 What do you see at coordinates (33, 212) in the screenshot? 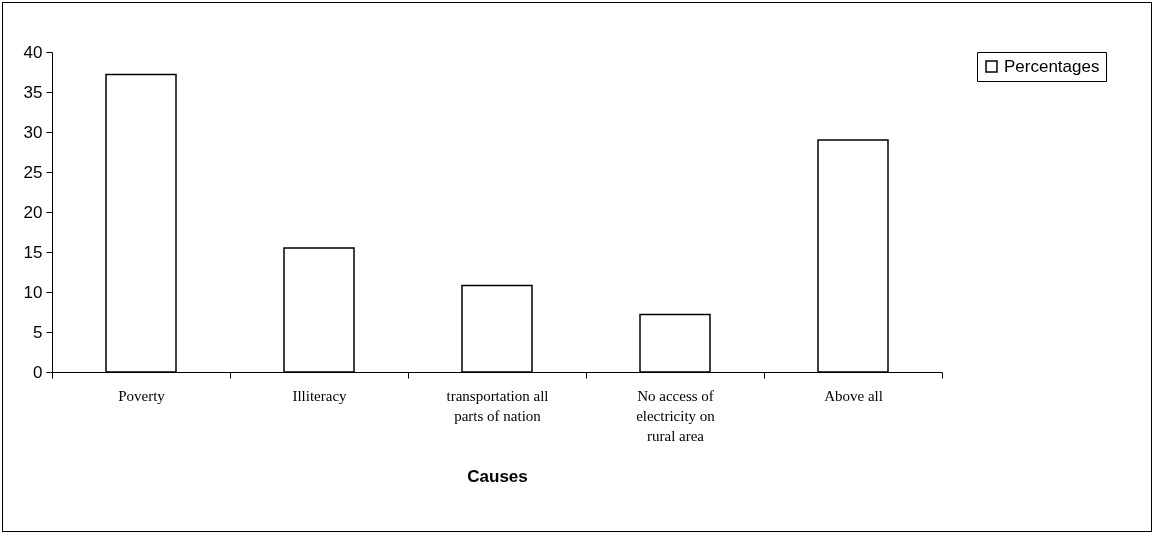
I see `y-tick-label: 20` at bounding box center [33, 212].